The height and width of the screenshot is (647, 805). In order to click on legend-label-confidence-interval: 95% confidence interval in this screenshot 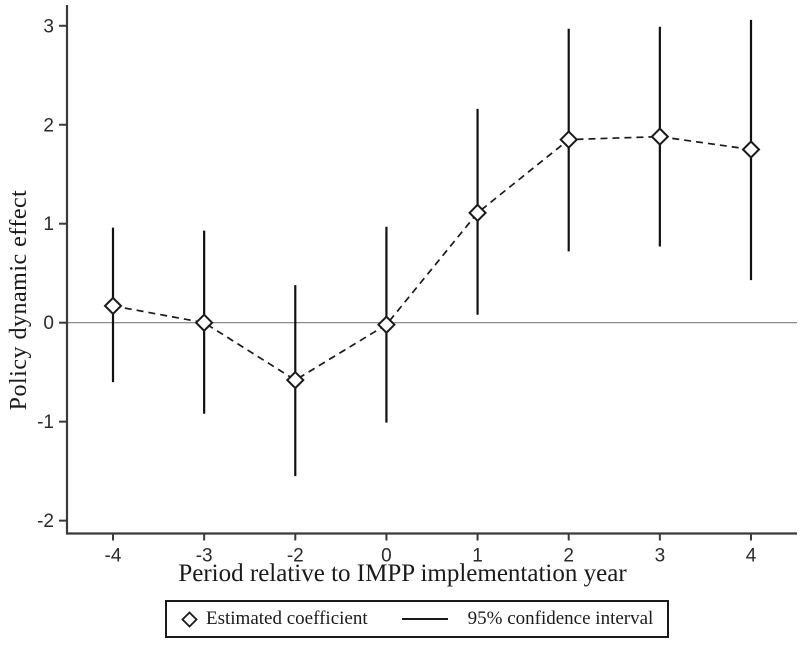, I will do `click(560, 618)`.